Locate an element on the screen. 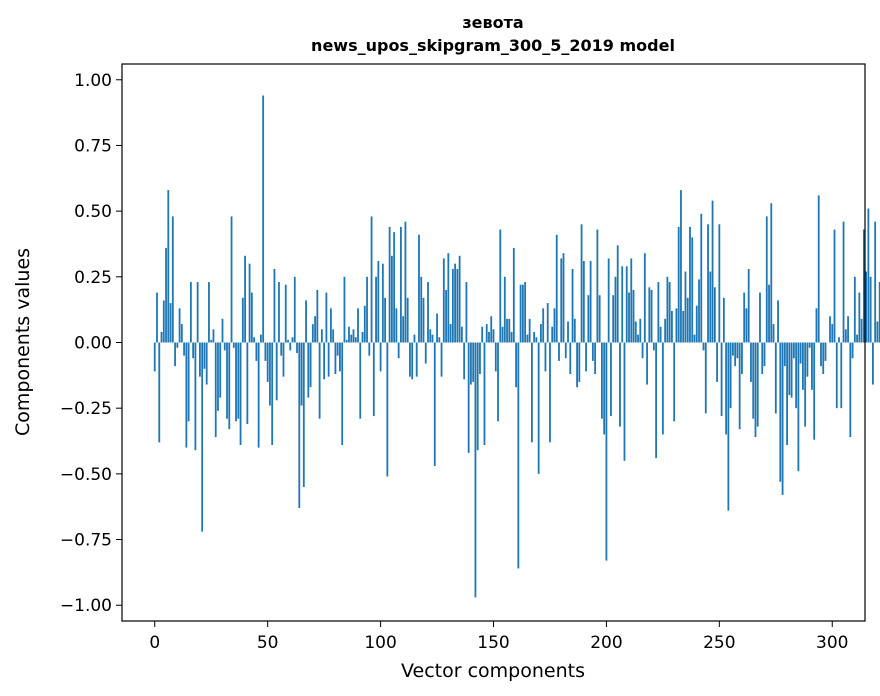 Image resolution: width=880 pixels, height=696 pixels. x-tick-label: 200 is located at coordinates (606, 643).